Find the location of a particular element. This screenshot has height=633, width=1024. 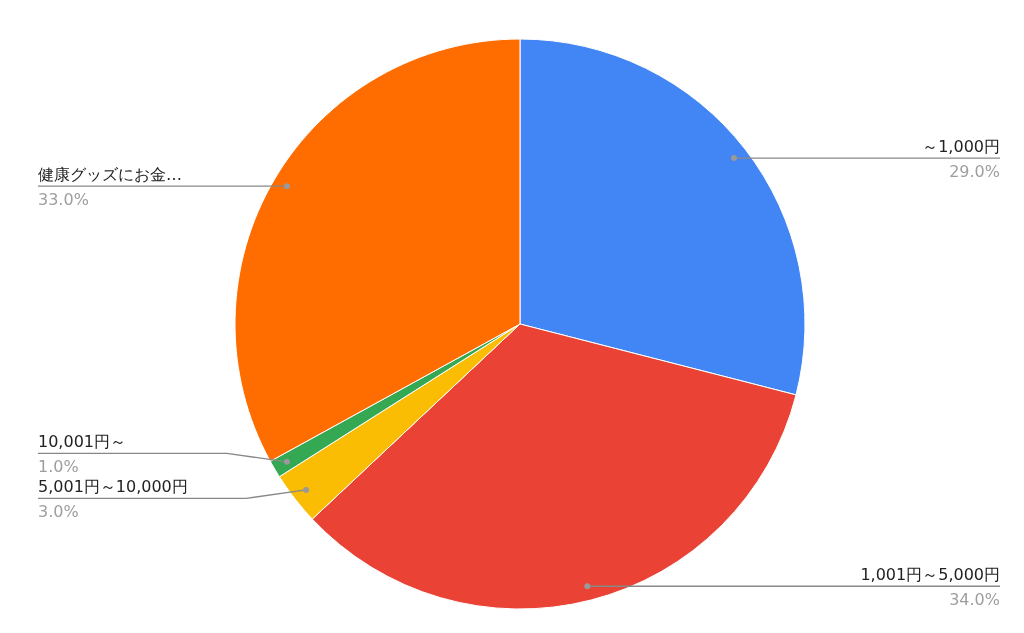

data-label: 3.0% is located at coordinates (58, 512).